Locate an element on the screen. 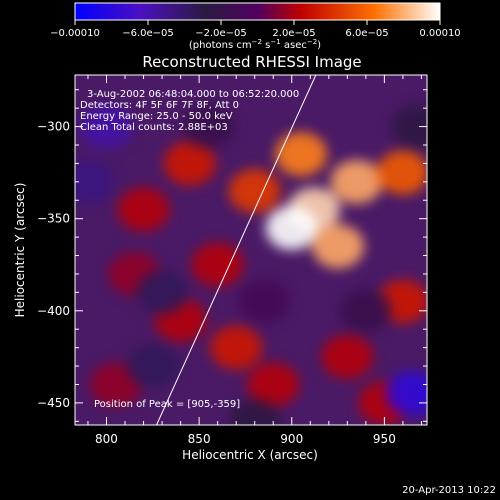 This screenshot has height=500, width=500. x-axis-label: Heliocentric X (arcsec) is located at coordinates (250, 455).